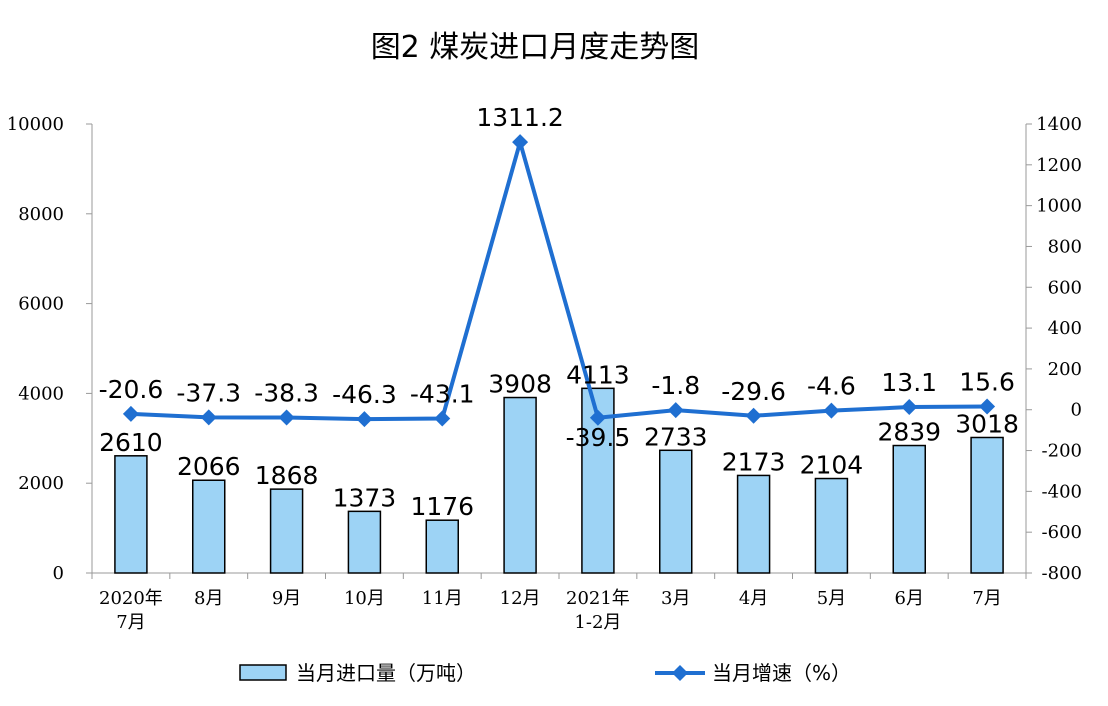 The image size is (1108, 706). What do you see at coordinates (676, 436) in the screenshot?
I see `bar-value-label: 2733` at bounding box center [676, 436].